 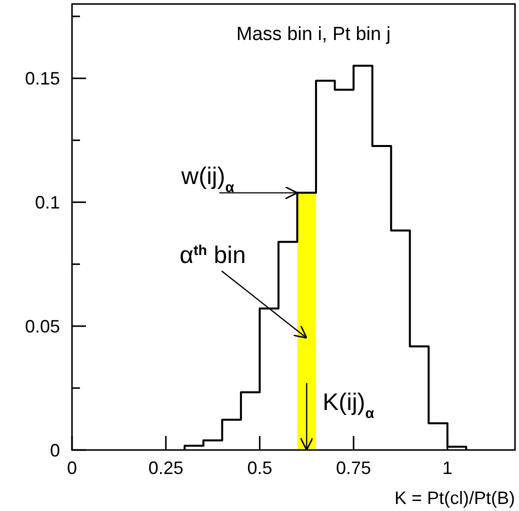 I want to click on annotation: w(ij)$_{α}$, so click(x=207, y=179).